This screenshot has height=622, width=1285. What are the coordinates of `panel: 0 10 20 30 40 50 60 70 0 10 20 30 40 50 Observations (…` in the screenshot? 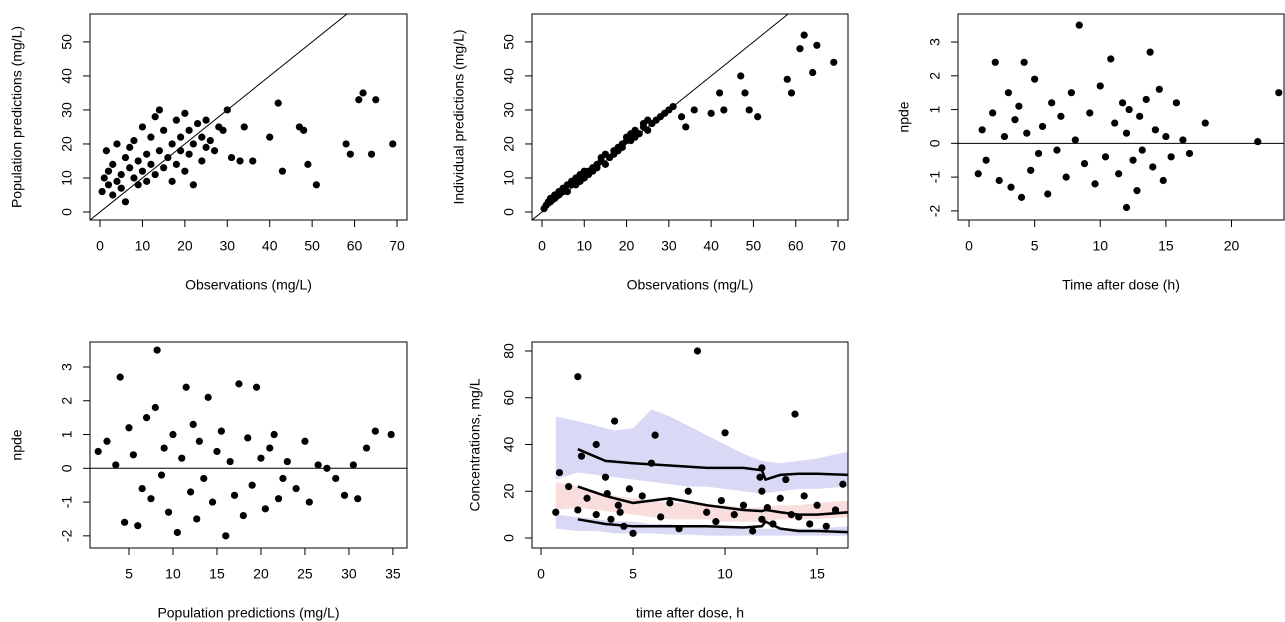 It's located at (650, 153).